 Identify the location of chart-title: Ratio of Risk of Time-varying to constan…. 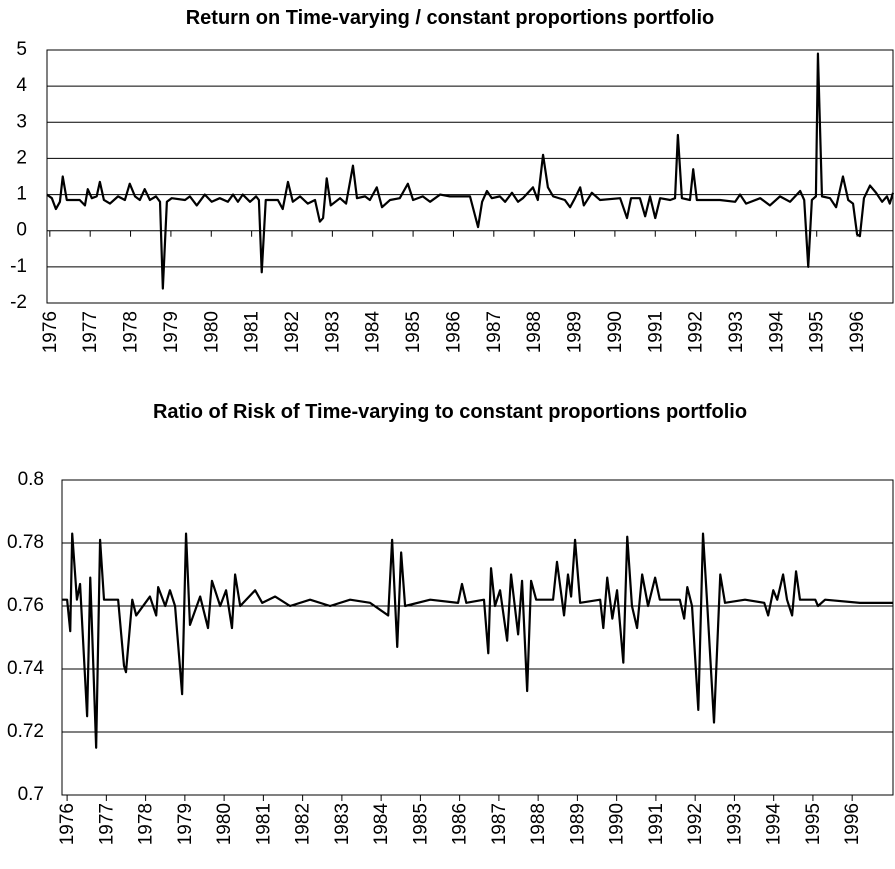
(450, 412).